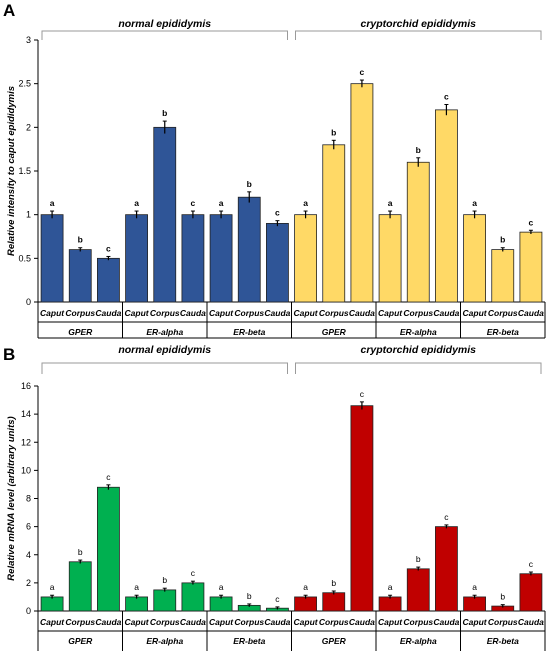 The height and width of the screenshot is (651, 550). I want to click on y-tick-label: 8, so click(28, 499).